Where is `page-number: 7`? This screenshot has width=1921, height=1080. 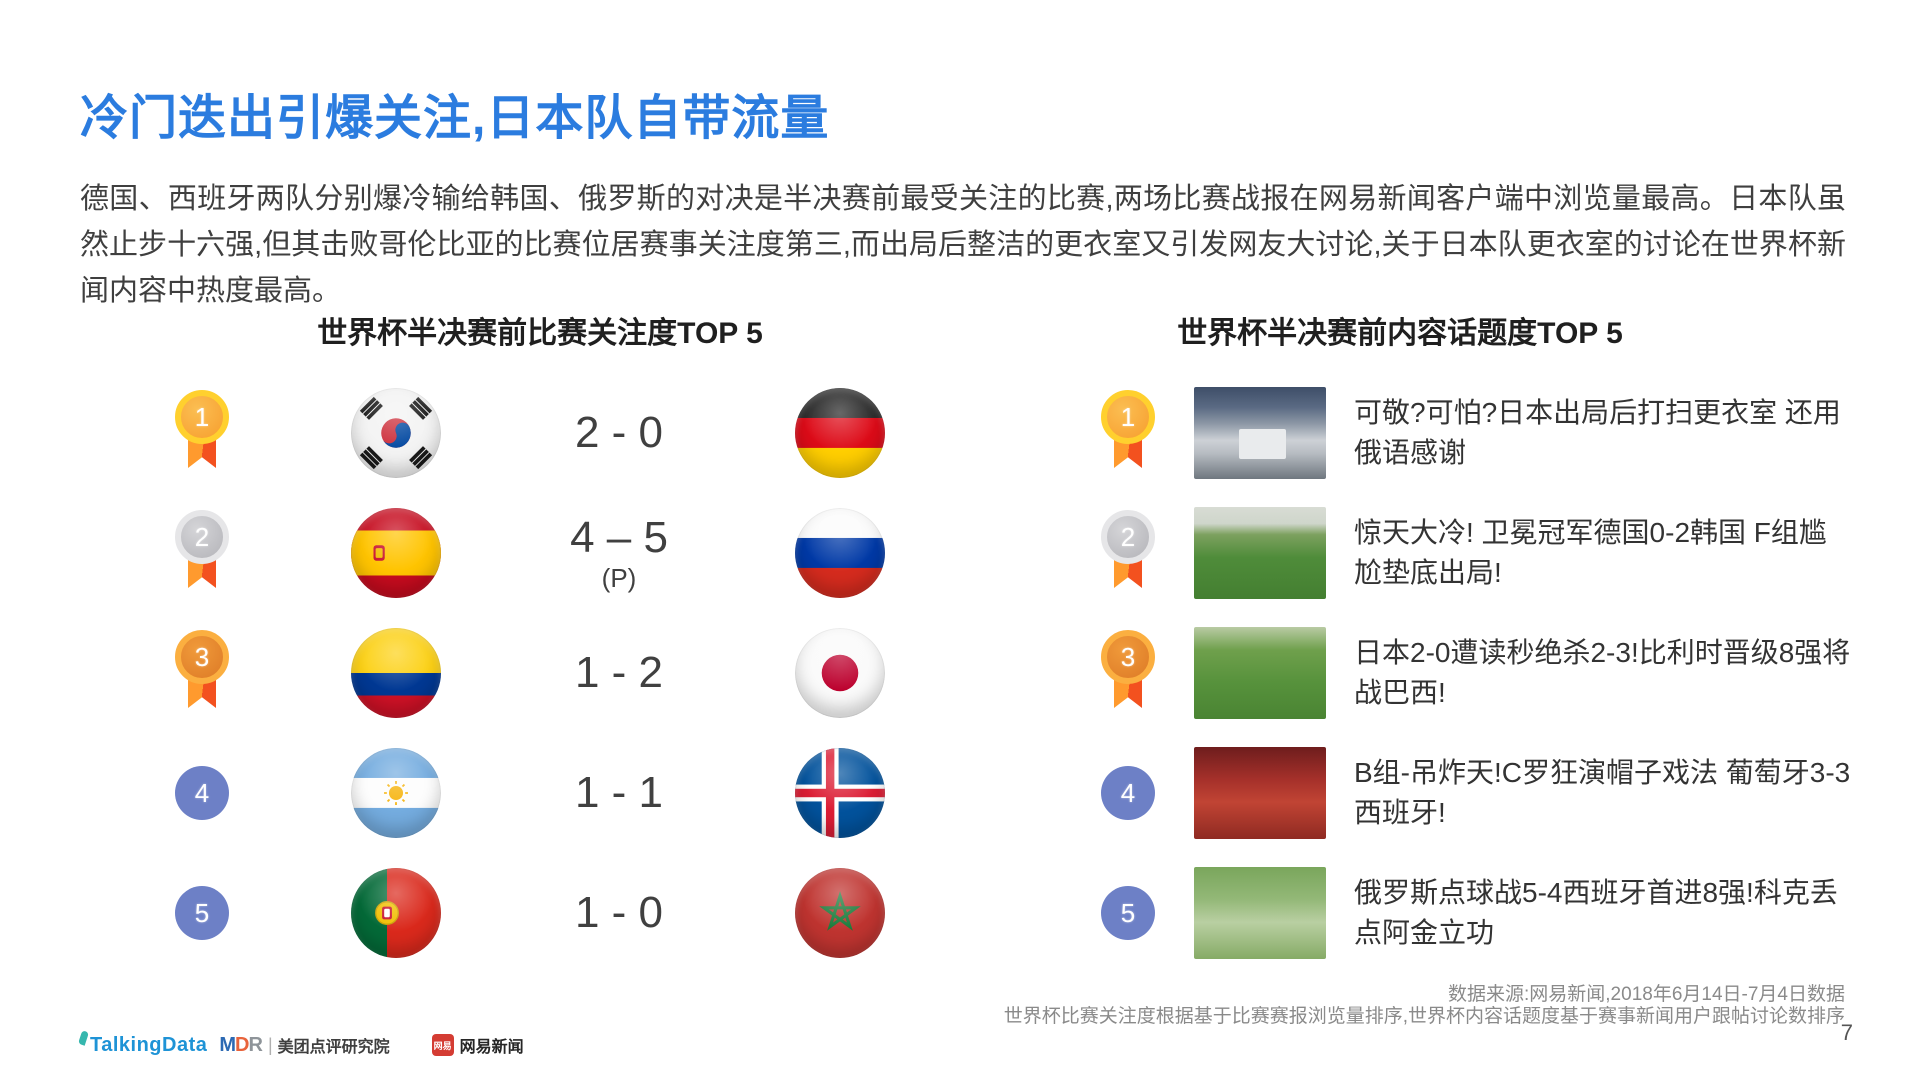
page-number: 7 is located at coordinates (1846, 1032).